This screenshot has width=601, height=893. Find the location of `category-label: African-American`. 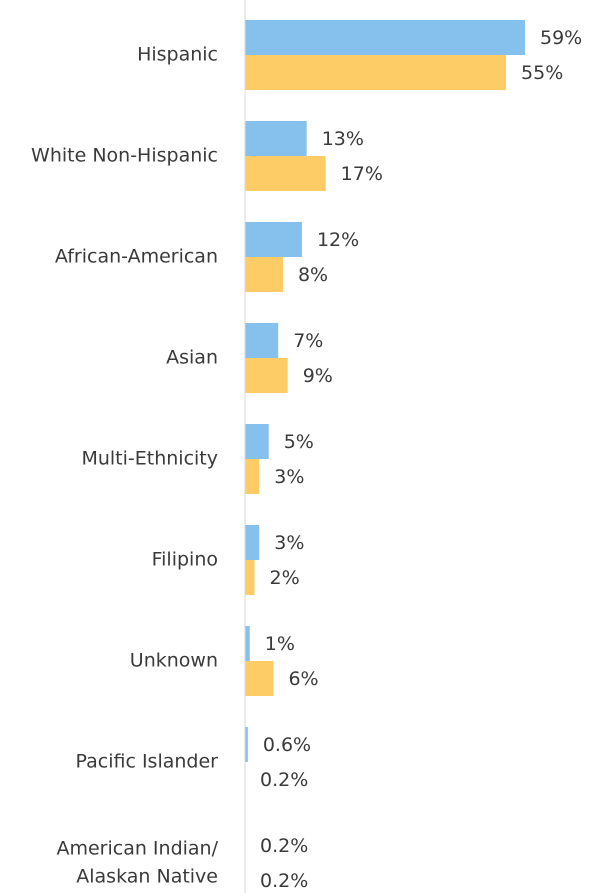

category-label: African-American is located at coordinates (136, 257).